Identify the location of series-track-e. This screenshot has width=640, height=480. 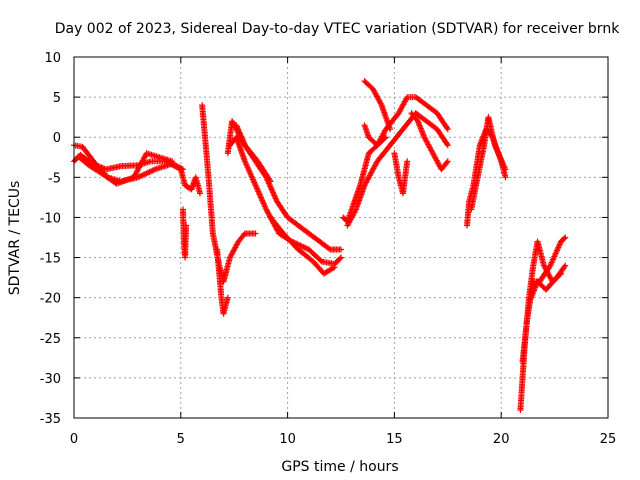
(184, 233).